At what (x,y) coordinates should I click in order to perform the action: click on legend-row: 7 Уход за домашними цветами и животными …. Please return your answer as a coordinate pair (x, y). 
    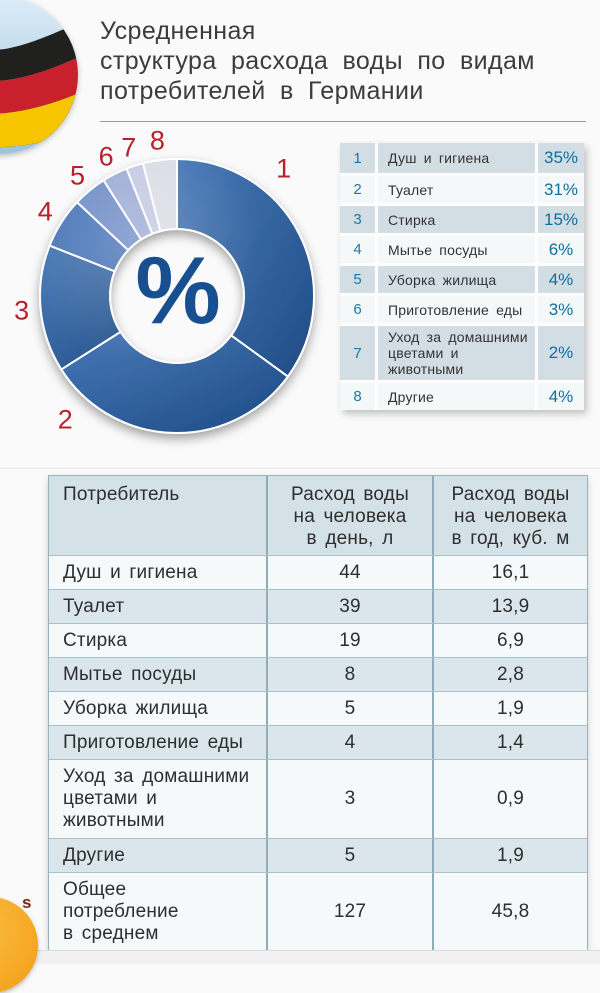
    Looking at the image, I should click on (462, 351).